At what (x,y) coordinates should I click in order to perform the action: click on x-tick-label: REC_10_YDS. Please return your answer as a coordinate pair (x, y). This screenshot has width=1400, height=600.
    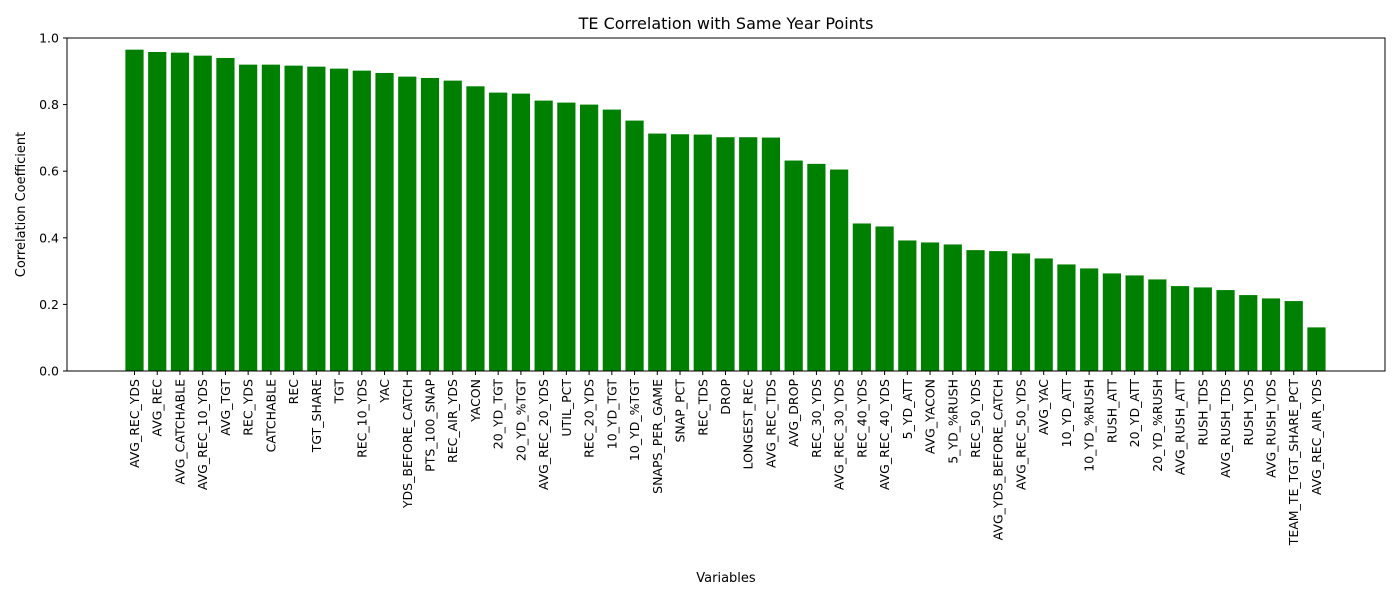
    Looking at the image, I should click on (361, 418).